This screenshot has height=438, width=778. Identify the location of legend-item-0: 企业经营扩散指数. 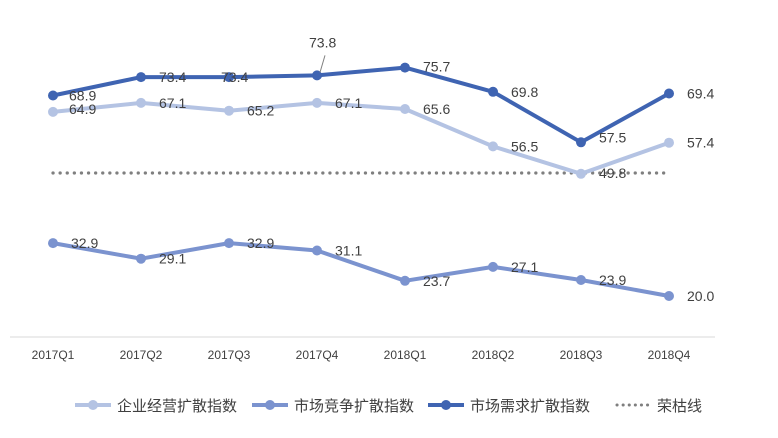
(156, 406).